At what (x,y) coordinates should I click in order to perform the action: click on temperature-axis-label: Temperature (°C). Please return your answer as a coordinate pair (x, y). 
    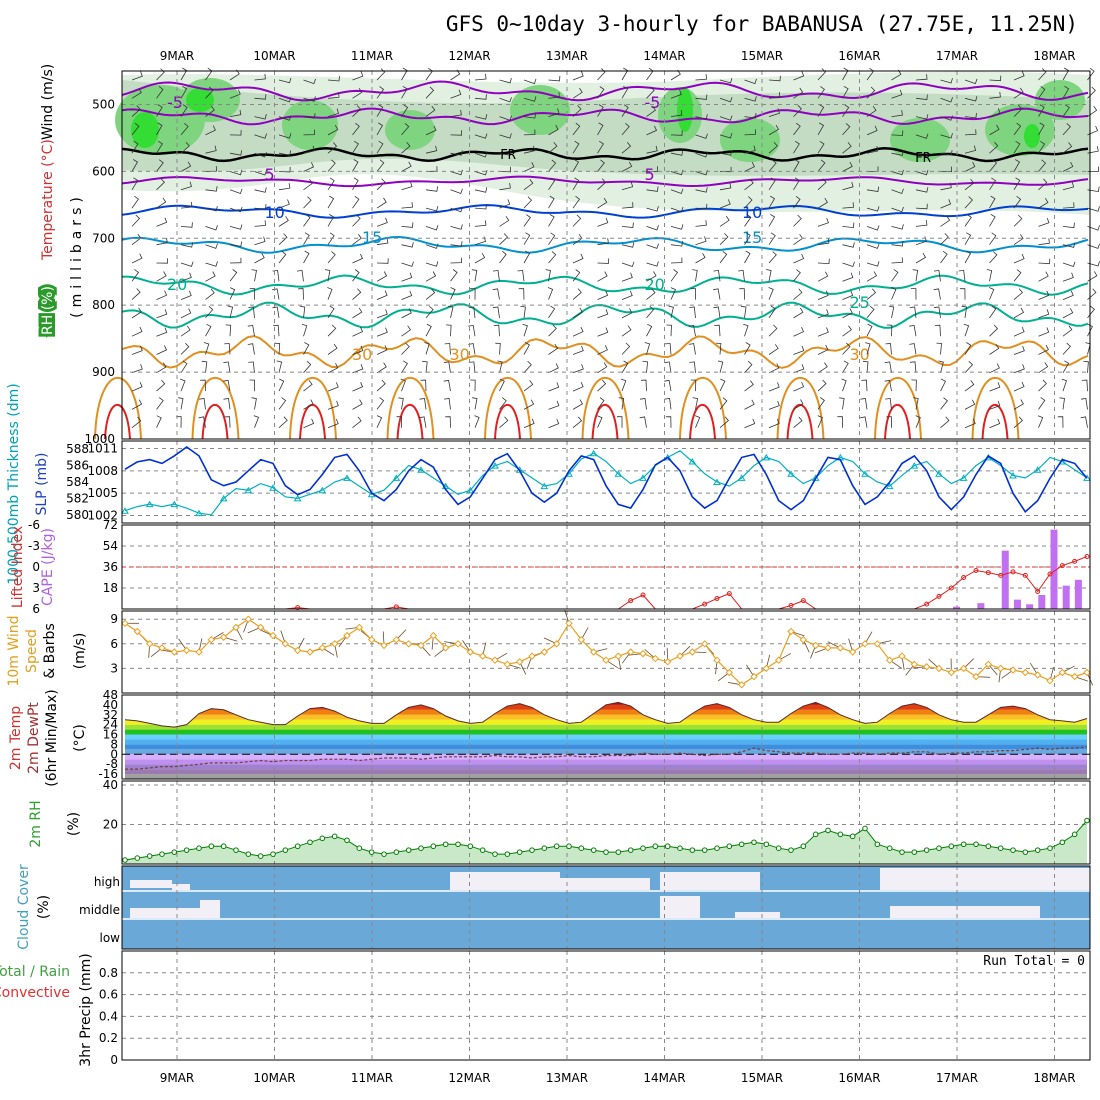
    Looking at the image, I should click on (48, 200).